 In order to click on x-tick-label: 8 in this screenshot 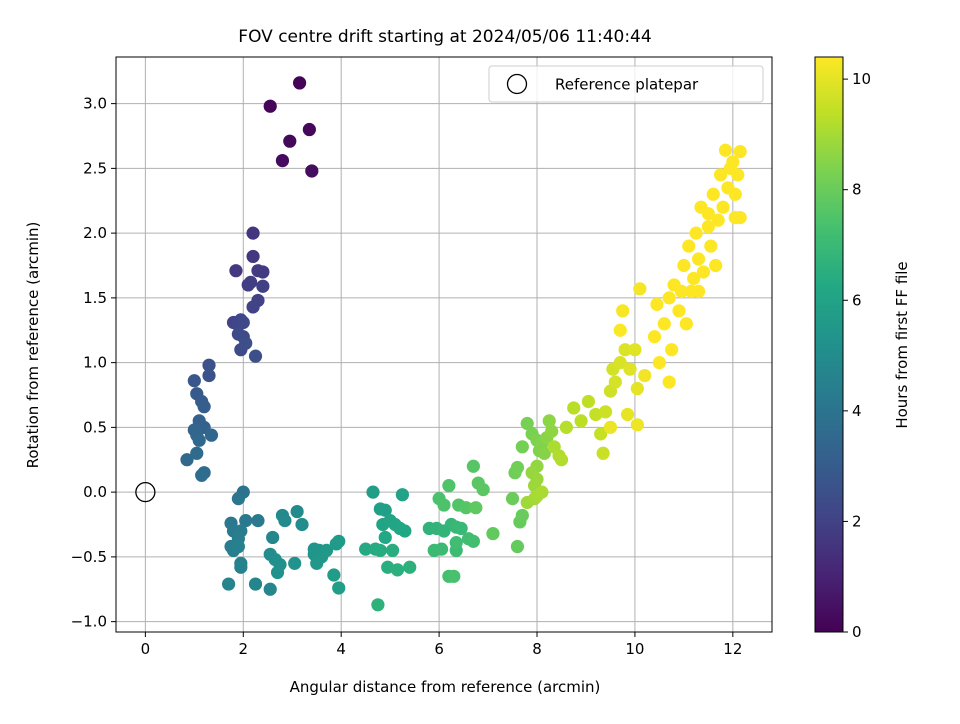, I will do `click(537, 649)`.